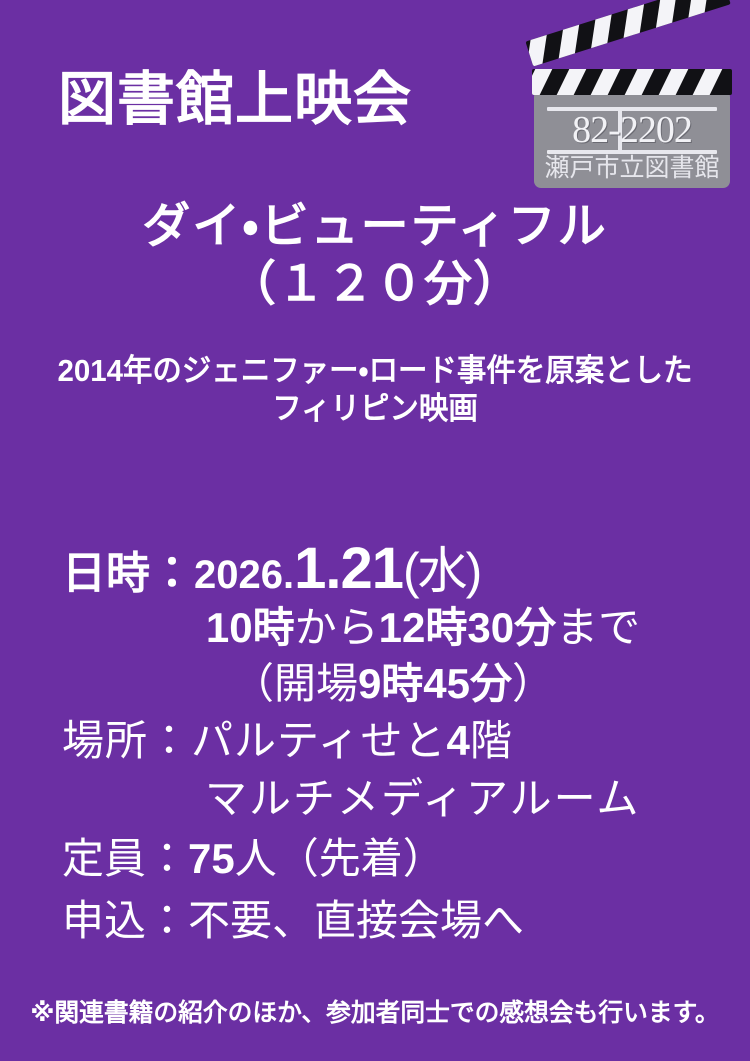  What do you see at coordinates (442, 571) in the screenshot?
I see `datetime-weekday: (水)` at bounding box center [442, 571].